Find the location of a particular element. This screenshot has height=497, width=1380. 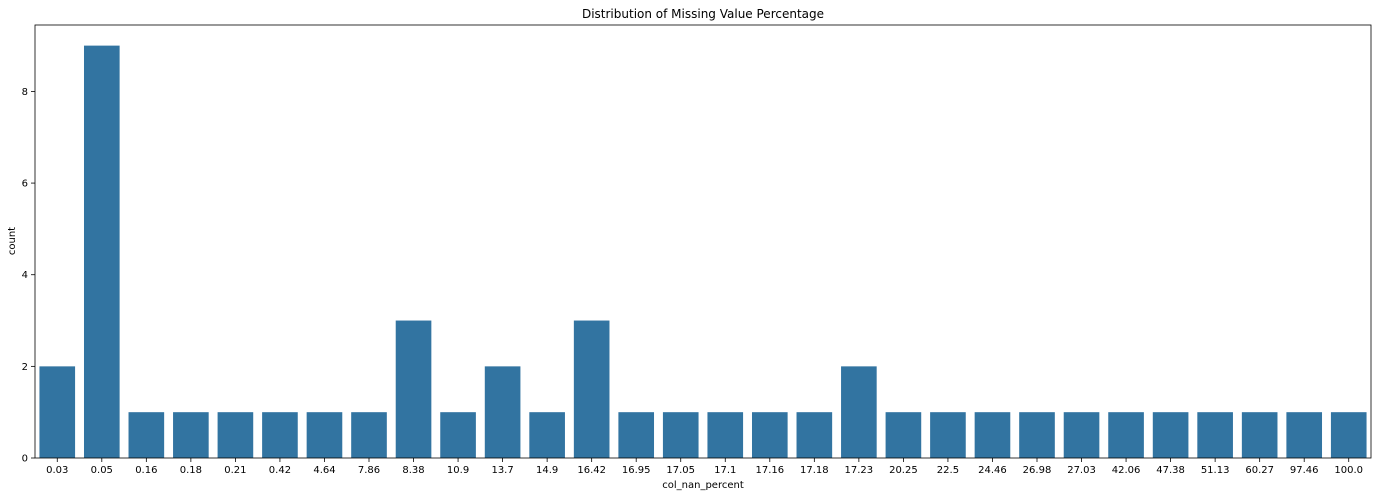

bar-7.86 is located at coordinates (369, 435).